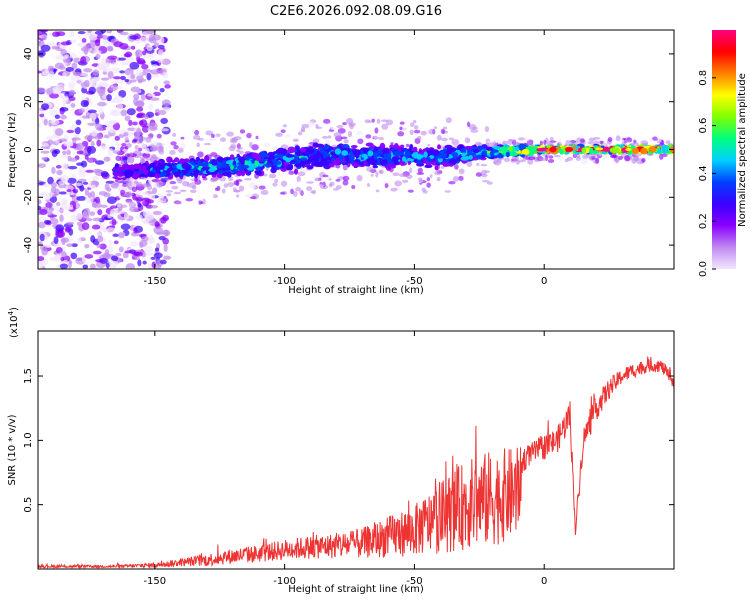 This screenshot has width=750, height=600. What do you see at coordinates (544, 581) in the screenshot?
I see `x-tick-label: 0` at bounding box center [544, 581].